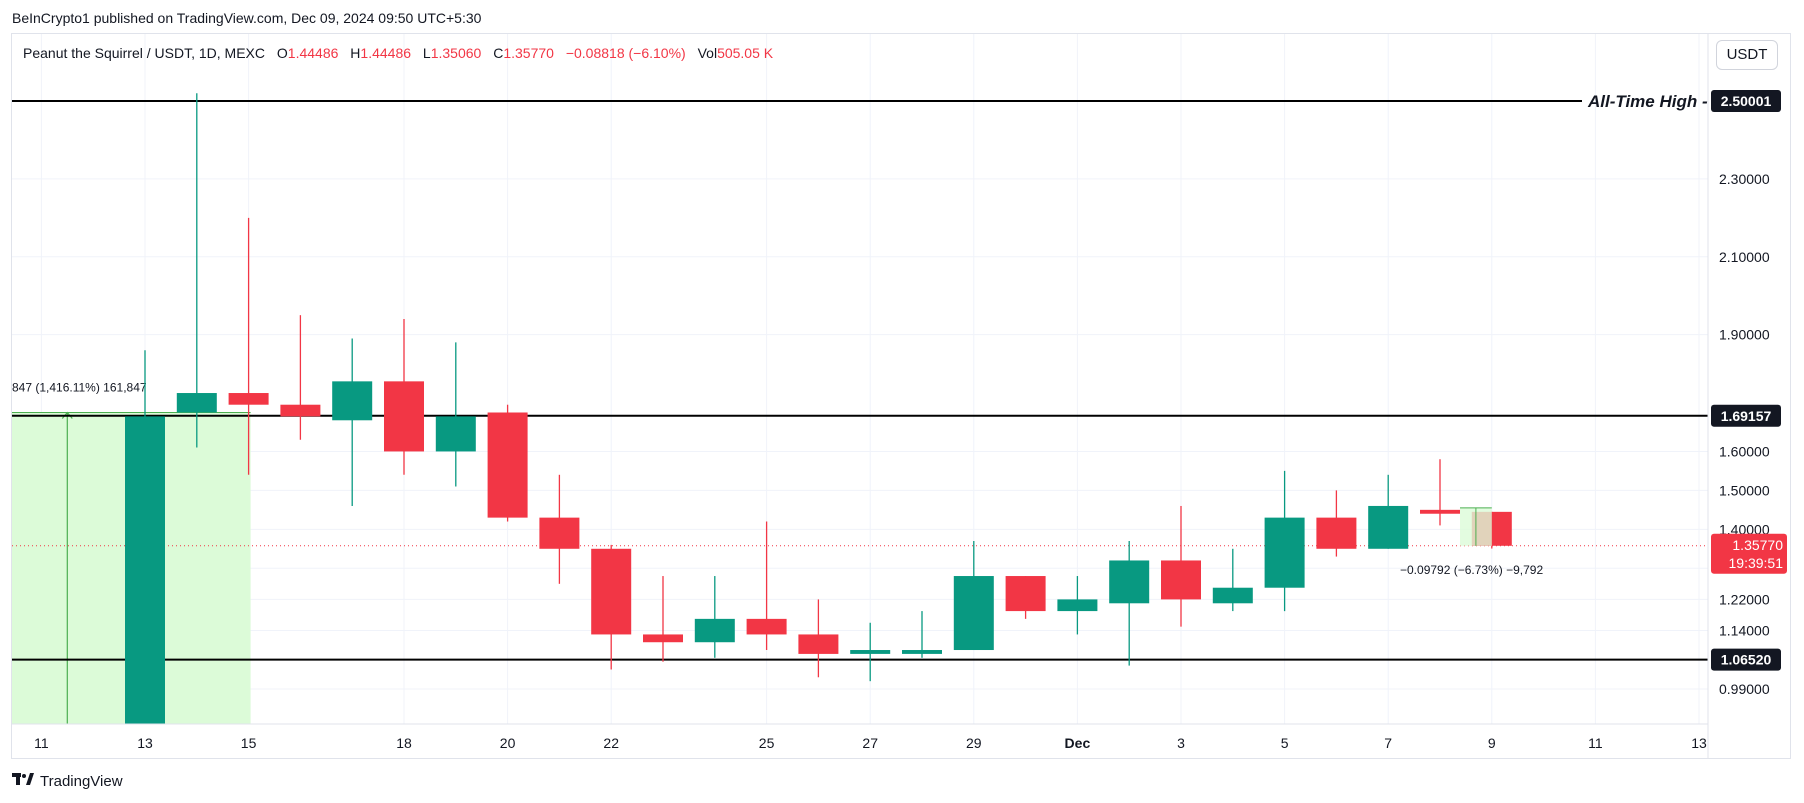 Image resolution: width=1804 pixels, height=803 pixels. What do you see at coordinates (144, 53) in the screenshot?
I see `symbol-title: Peanut the Squirrel / USDT, 1D, MEXC` at bounding box center [144, 53].